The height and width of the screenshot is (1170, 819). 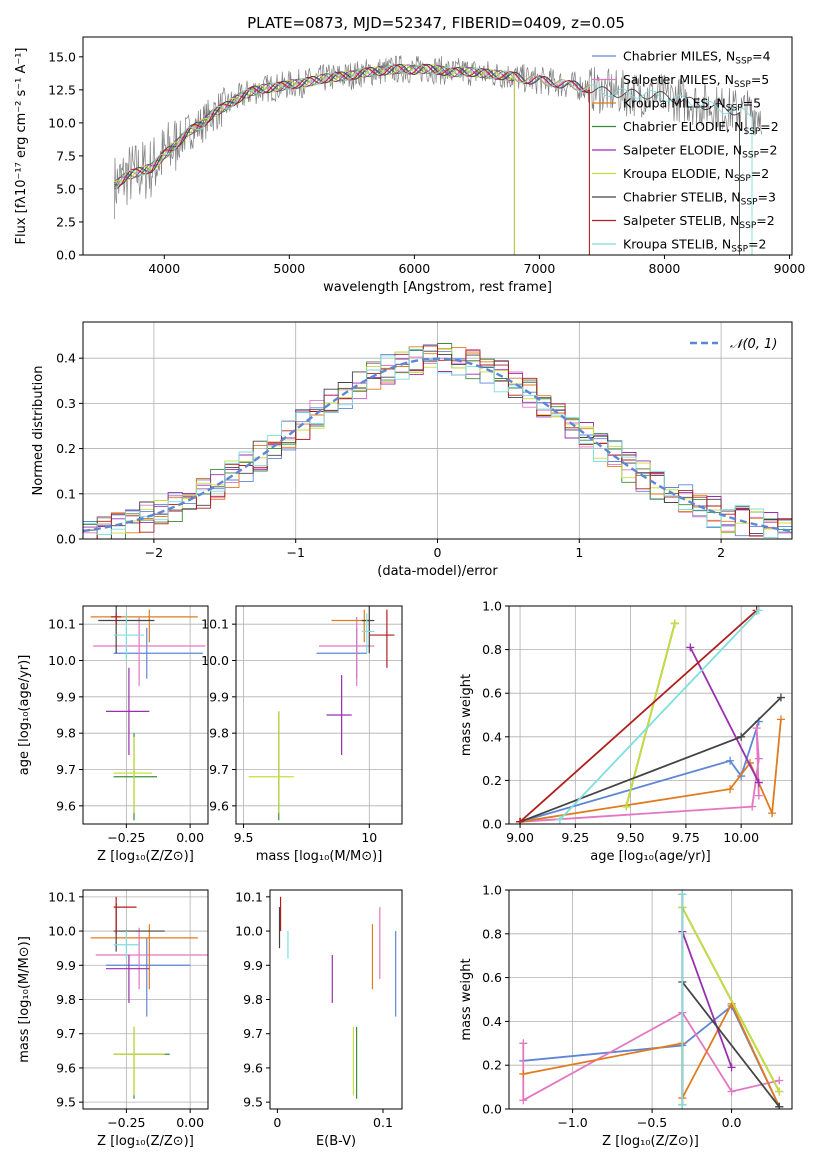 I want to click on legend-entry: 𝒩(0, 1), so click(x=753, y=344).